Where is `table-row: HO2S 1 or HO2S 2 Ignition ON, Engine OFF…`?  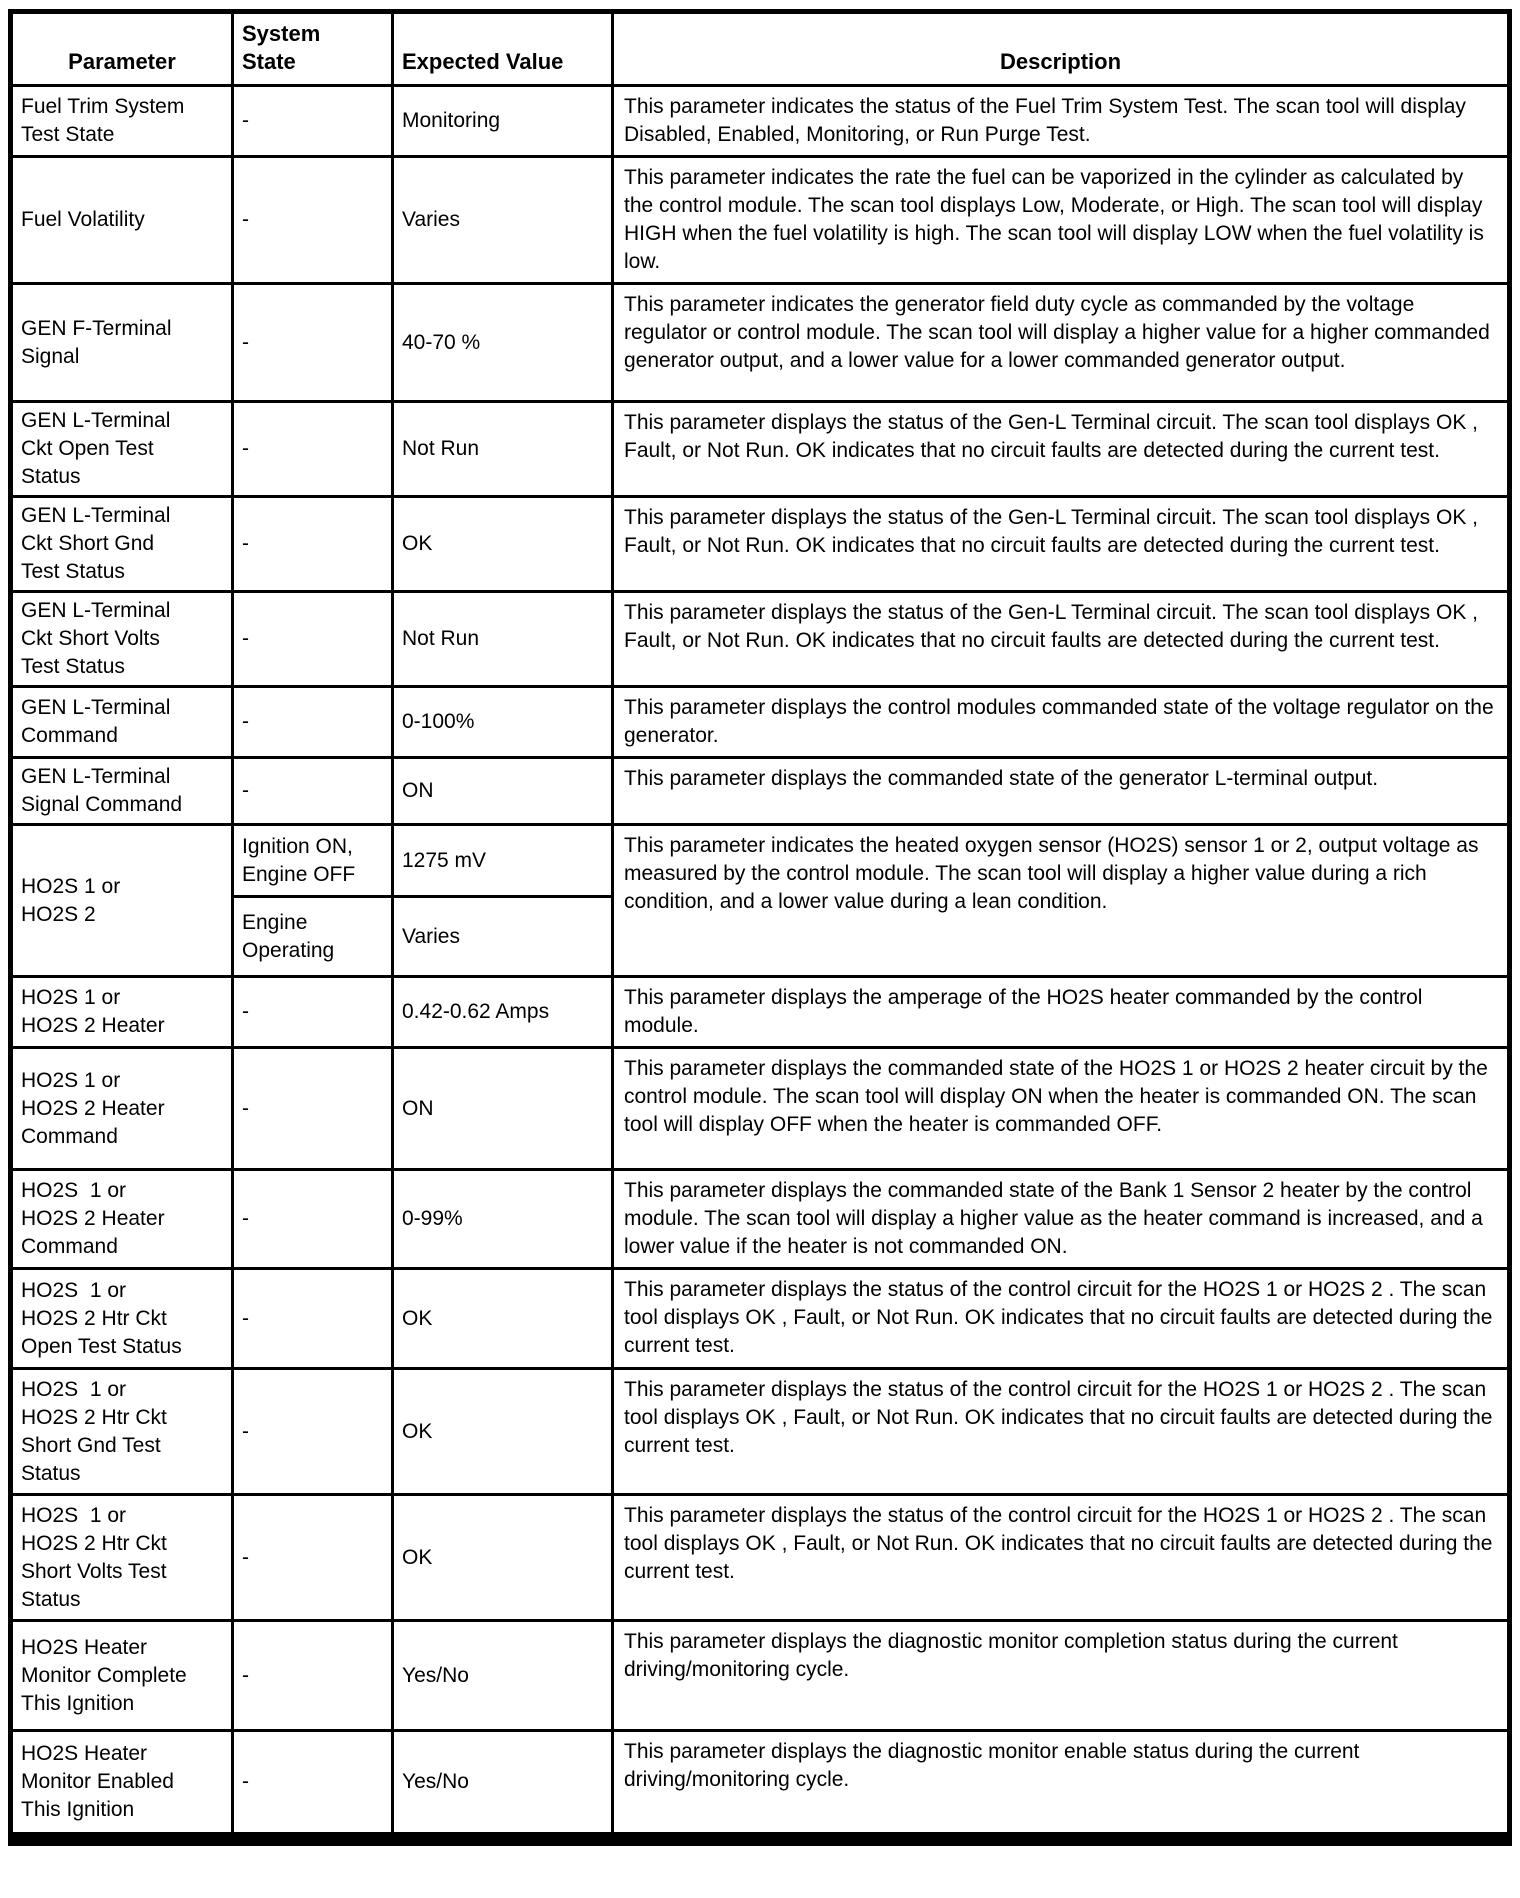
table-row: HO2S 1 or HO2S 2 Ignition ON, Engine OFF… is located at coordinates (760, 900).